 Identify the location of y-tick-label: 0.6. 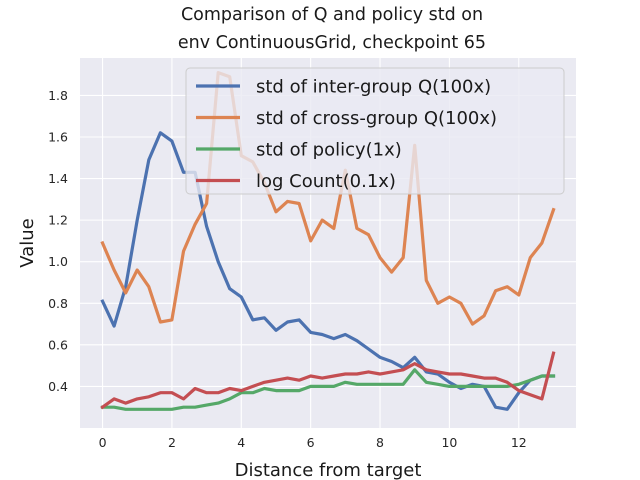
(58, 344).